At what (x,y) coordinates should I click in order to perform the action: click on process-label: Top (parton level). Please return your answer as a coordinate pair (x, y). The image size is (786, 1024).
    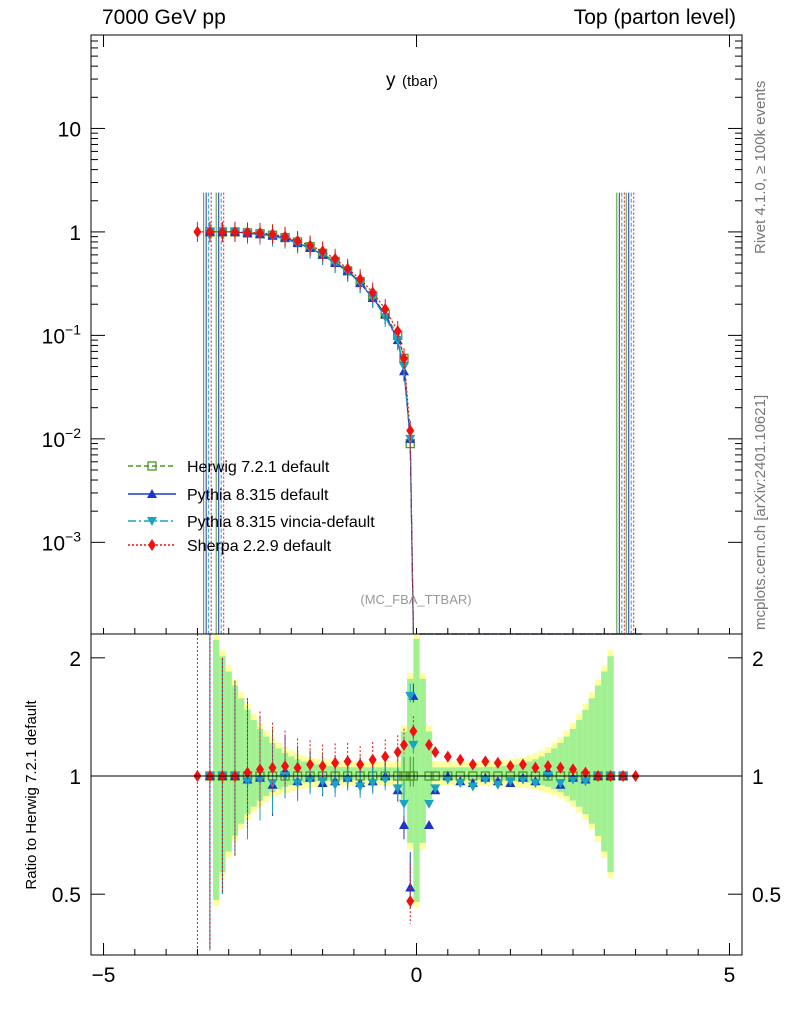
    Looking at the image, I should click on (654, 17).